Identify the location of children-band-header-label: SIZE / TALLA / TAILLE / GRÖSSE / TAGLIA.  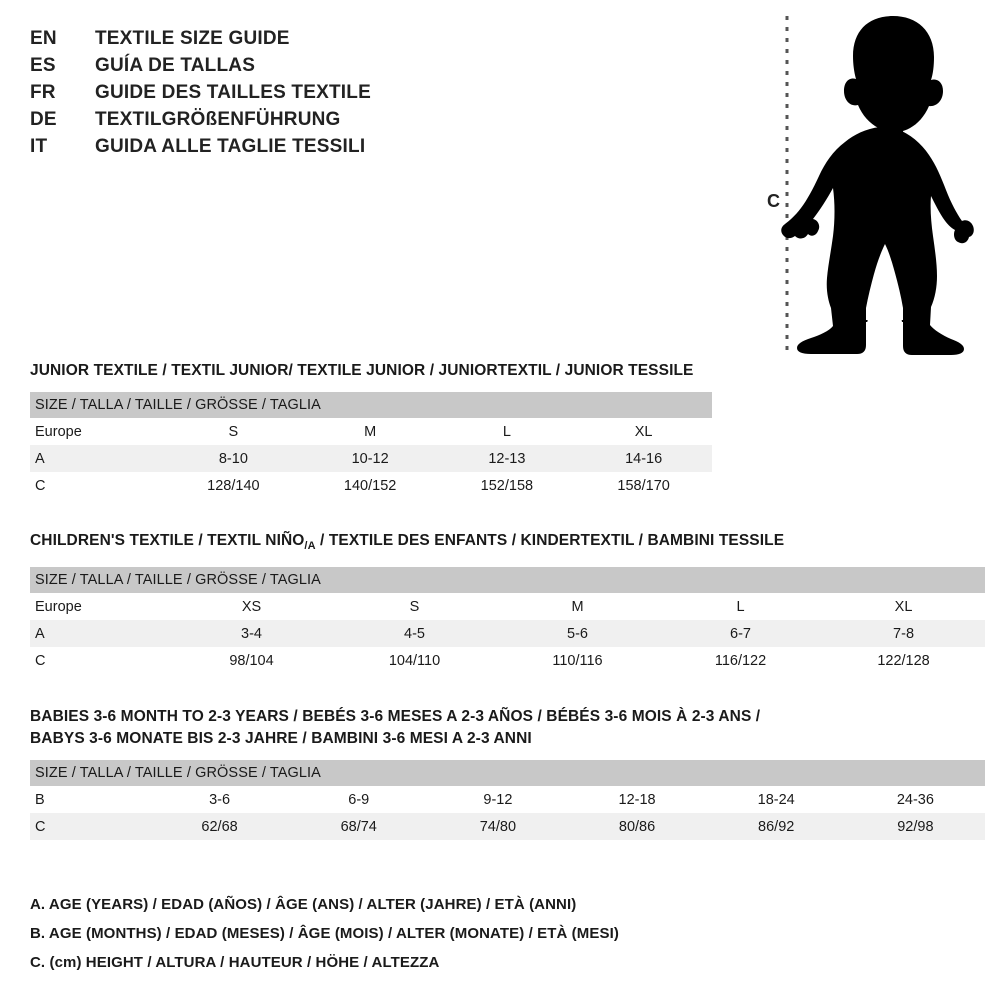
(508, 580).